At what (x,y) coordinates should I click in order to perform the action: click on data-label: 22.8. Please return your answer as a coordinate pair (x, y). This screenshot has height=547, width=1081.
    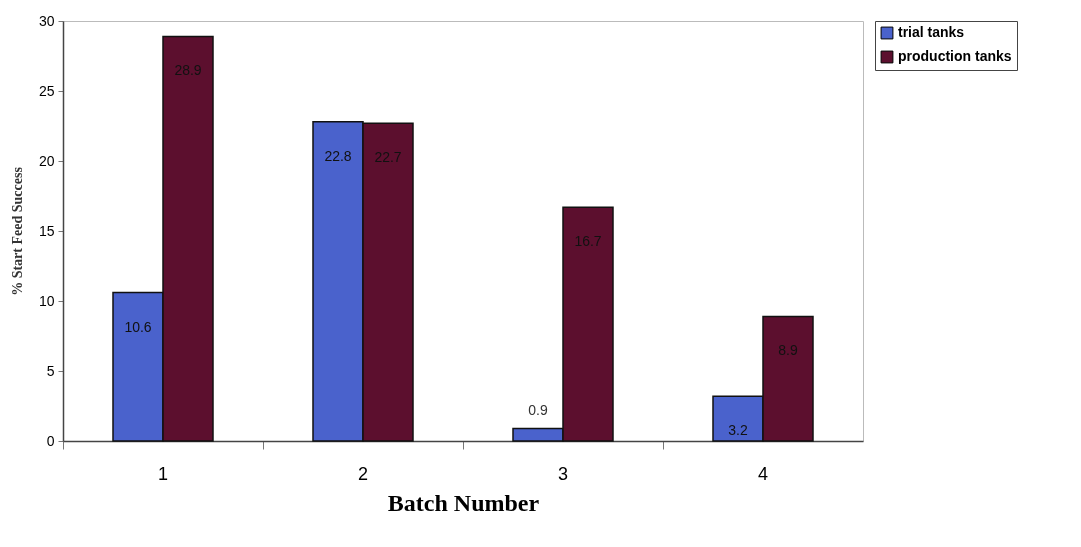
    Looking at the image, I should click on (338, 155).